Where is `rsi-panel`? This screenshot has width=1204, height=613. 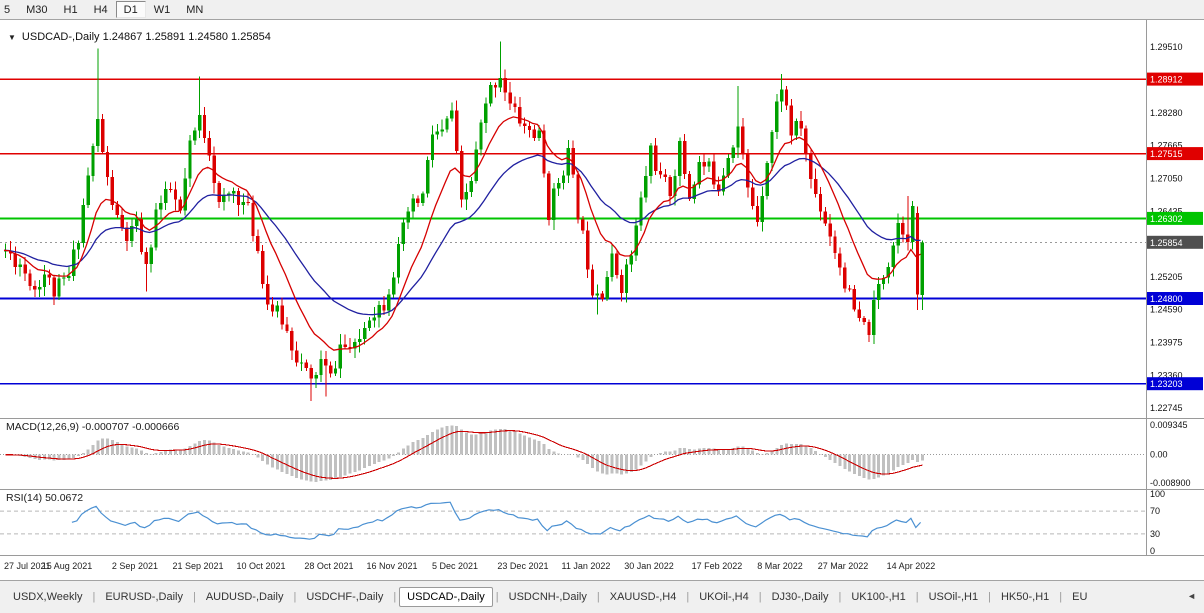 rsi-panel is located at coordinates (573, 520).